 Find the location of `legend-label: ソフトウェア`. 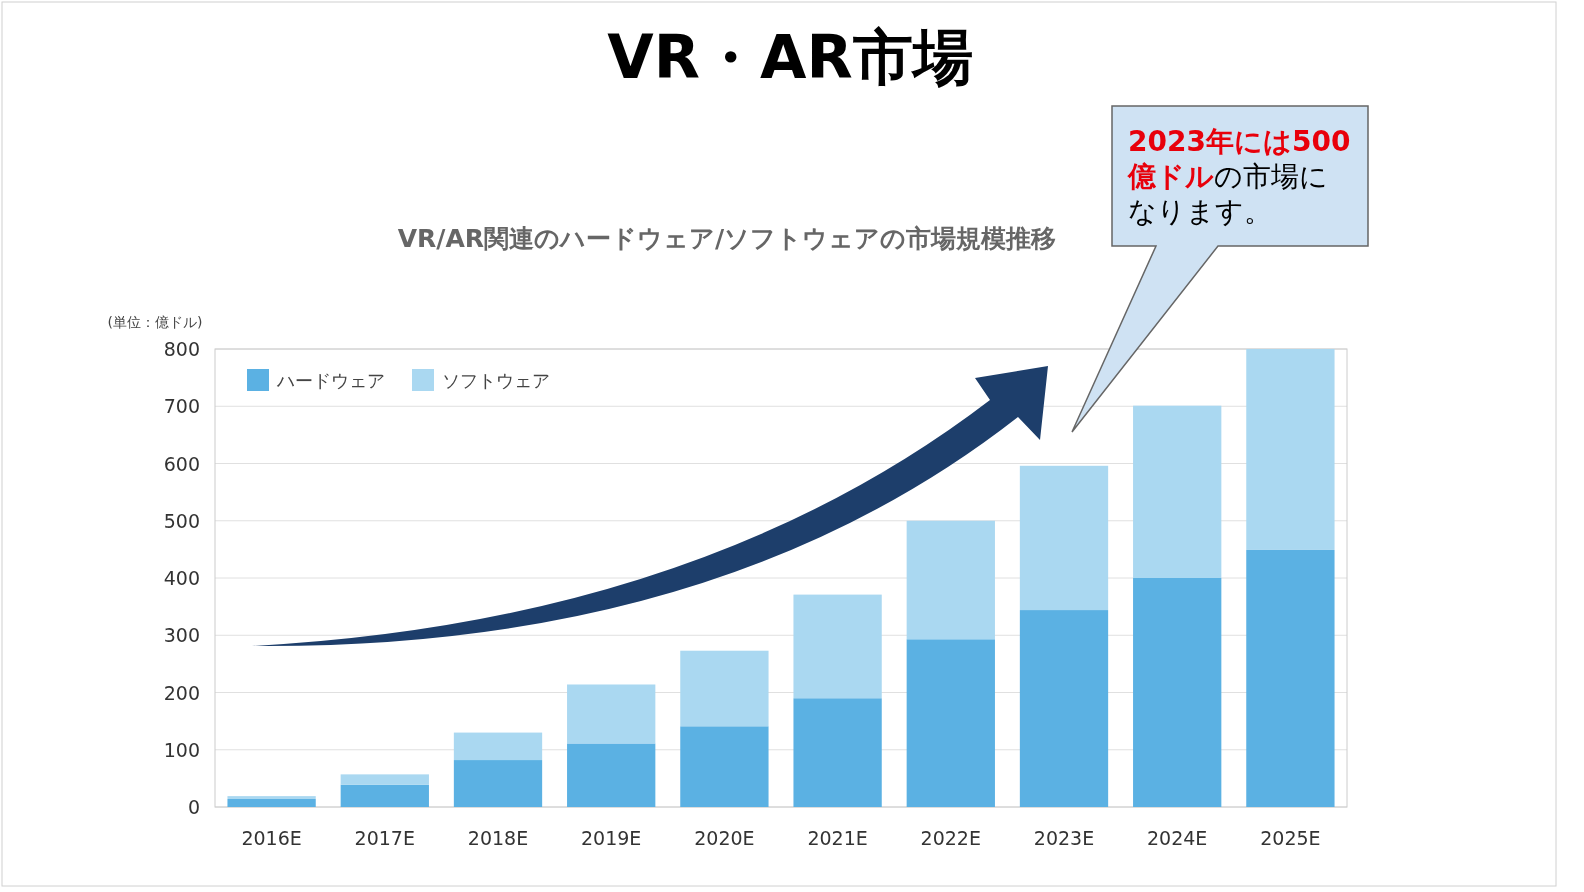

legend-label: ソフトウェア is located at coordinates (496, 380).